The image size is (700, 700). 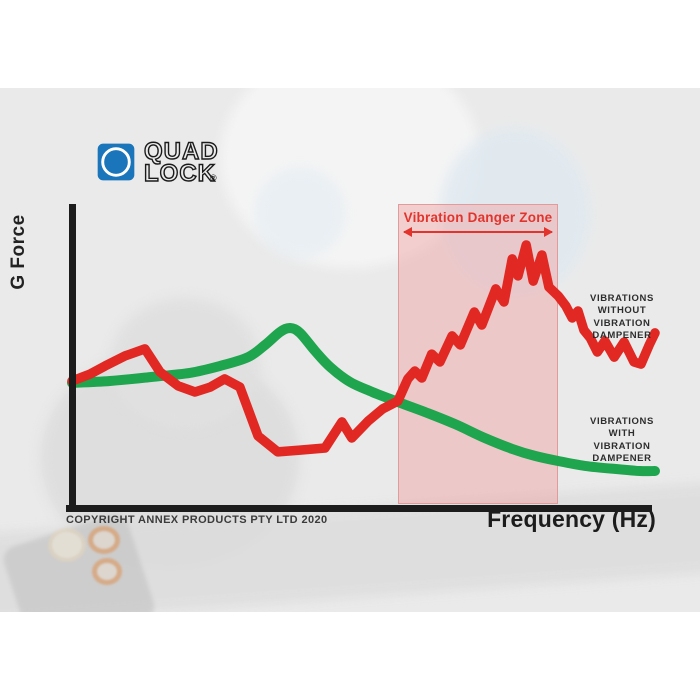 What do you see at coordinates (478, 232) in the screenshot?
I see `danger-zone-span-arrow-icon` at bounding box center [478, 232].